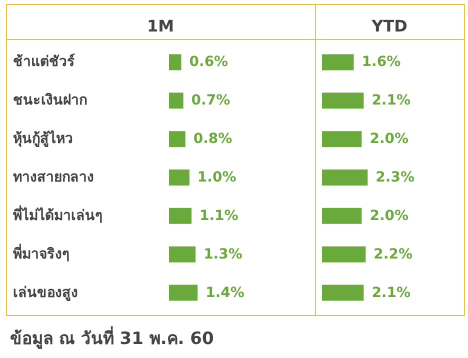  Describe the element at coordinates (53, 178) in the screenshot. I see `y-tick-label: ทางสายกลาง` at that location.